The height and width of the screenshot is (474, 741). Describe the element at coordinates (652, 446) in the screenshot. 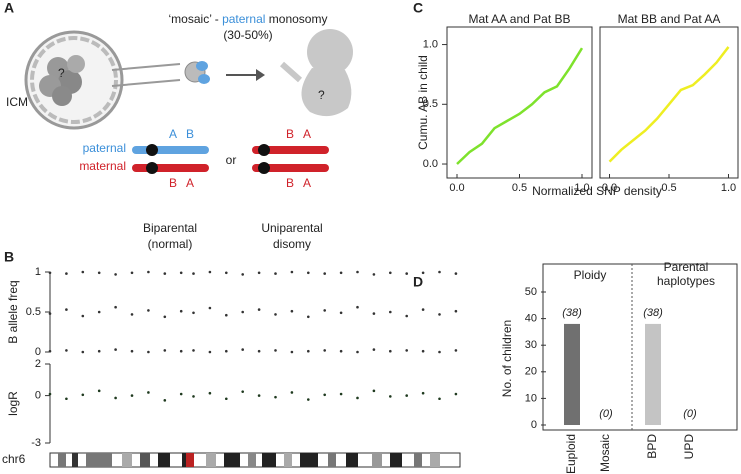

I see `x-tick-label: BPD` at that location.